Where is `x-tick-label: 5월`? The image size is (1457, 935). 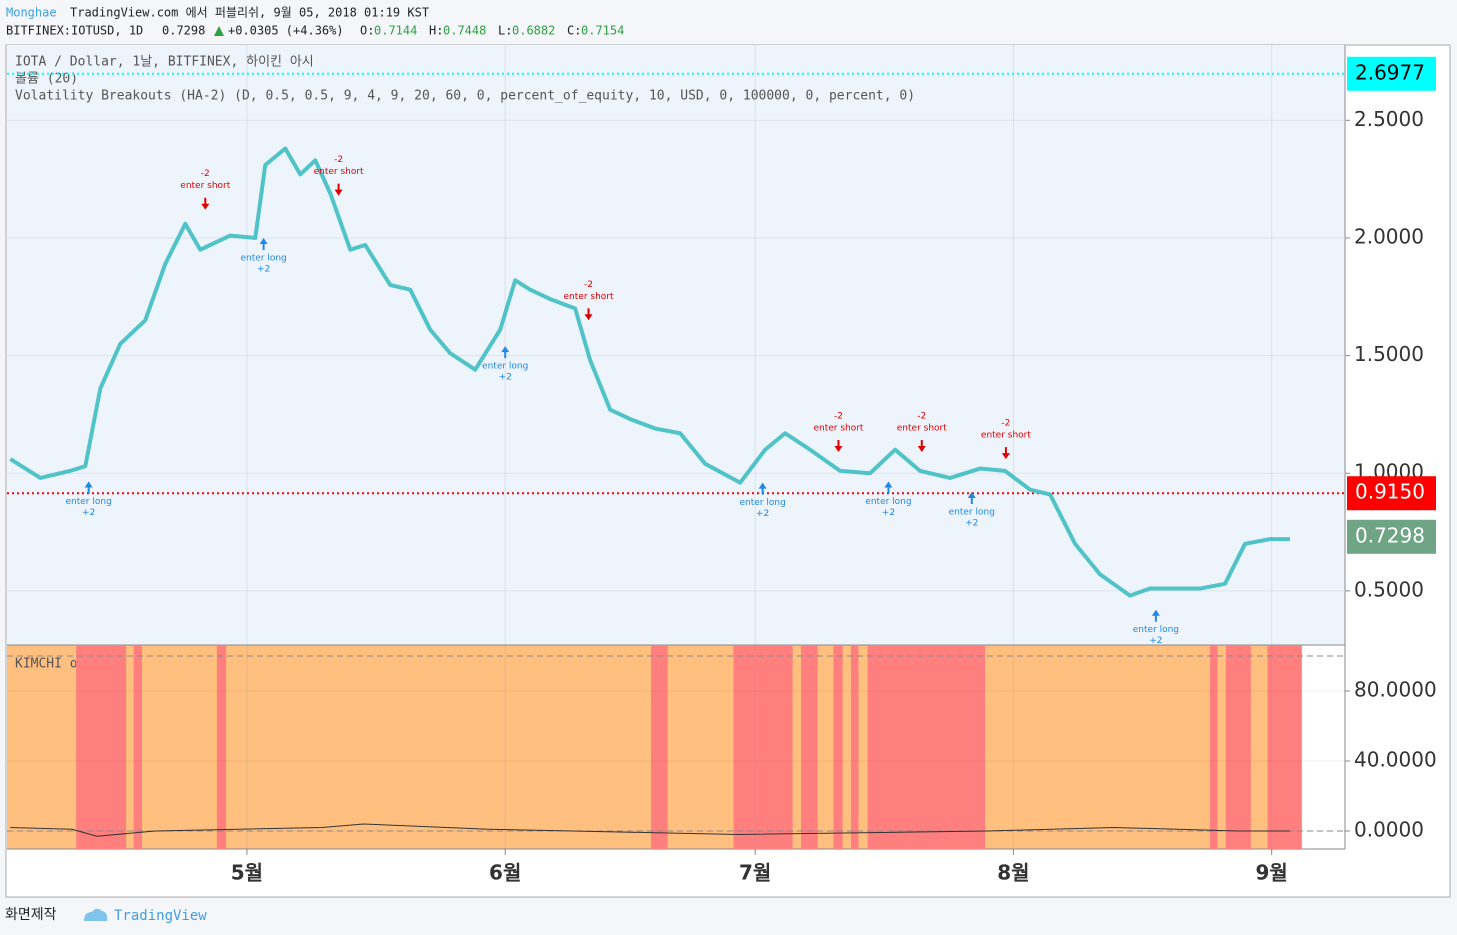 x-tick-label: 5월 is located at coordinates (247, 873).